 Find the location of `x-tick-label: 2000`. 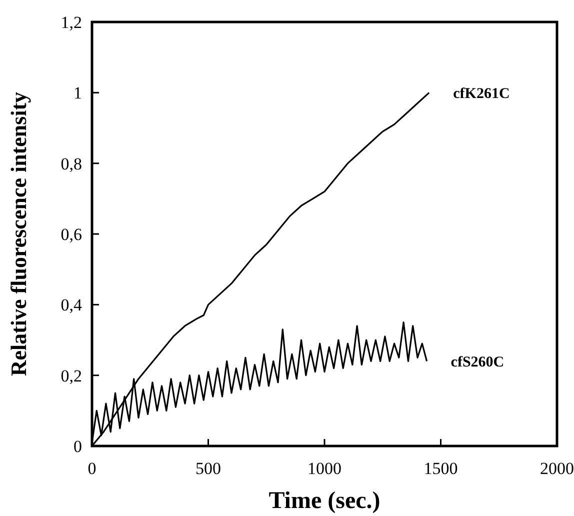

x-tick-label: 2000 is located at coordinates (557, 468).